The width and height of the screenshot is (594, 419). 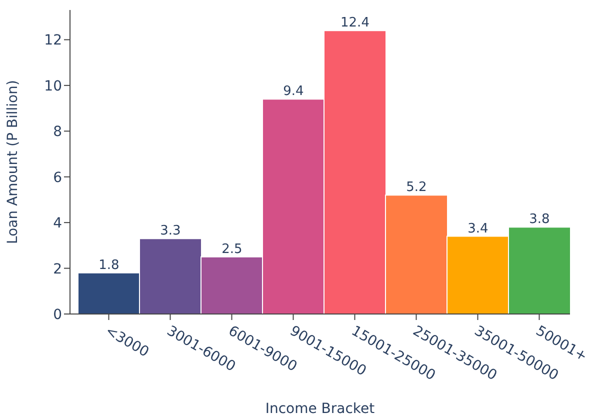 I want to click on x-axis-title: Income Bracket, so click(x=320, y=409).